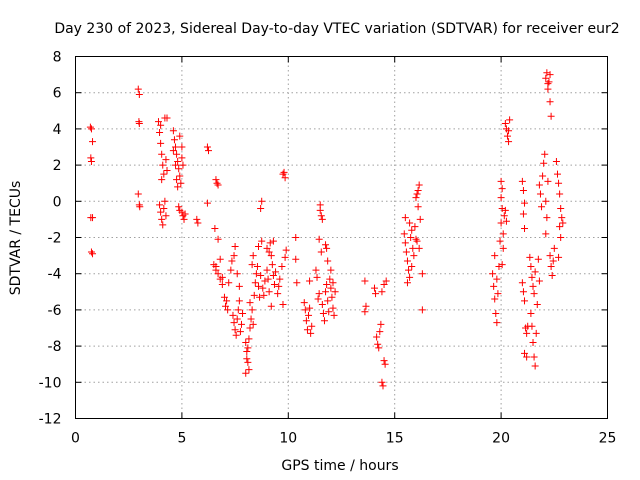 This screenshot has width=640, height=480. Describe the element at coordinates (608, 439) in the screenshot. I see `x-tick-label: 25` at that location.